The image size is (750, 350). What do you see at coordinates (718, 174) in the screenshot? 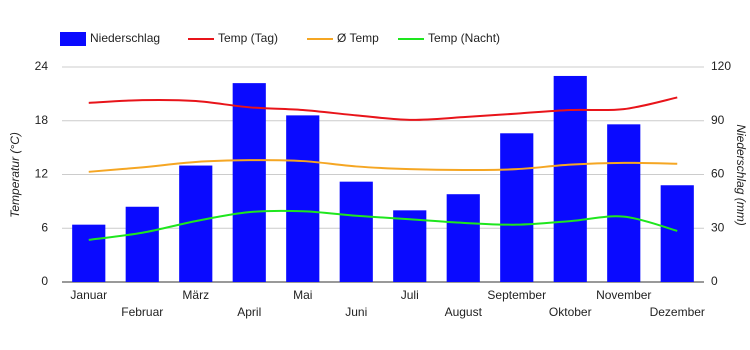
I see `y2-tick-label: 60` at bounding box center [718, 174].